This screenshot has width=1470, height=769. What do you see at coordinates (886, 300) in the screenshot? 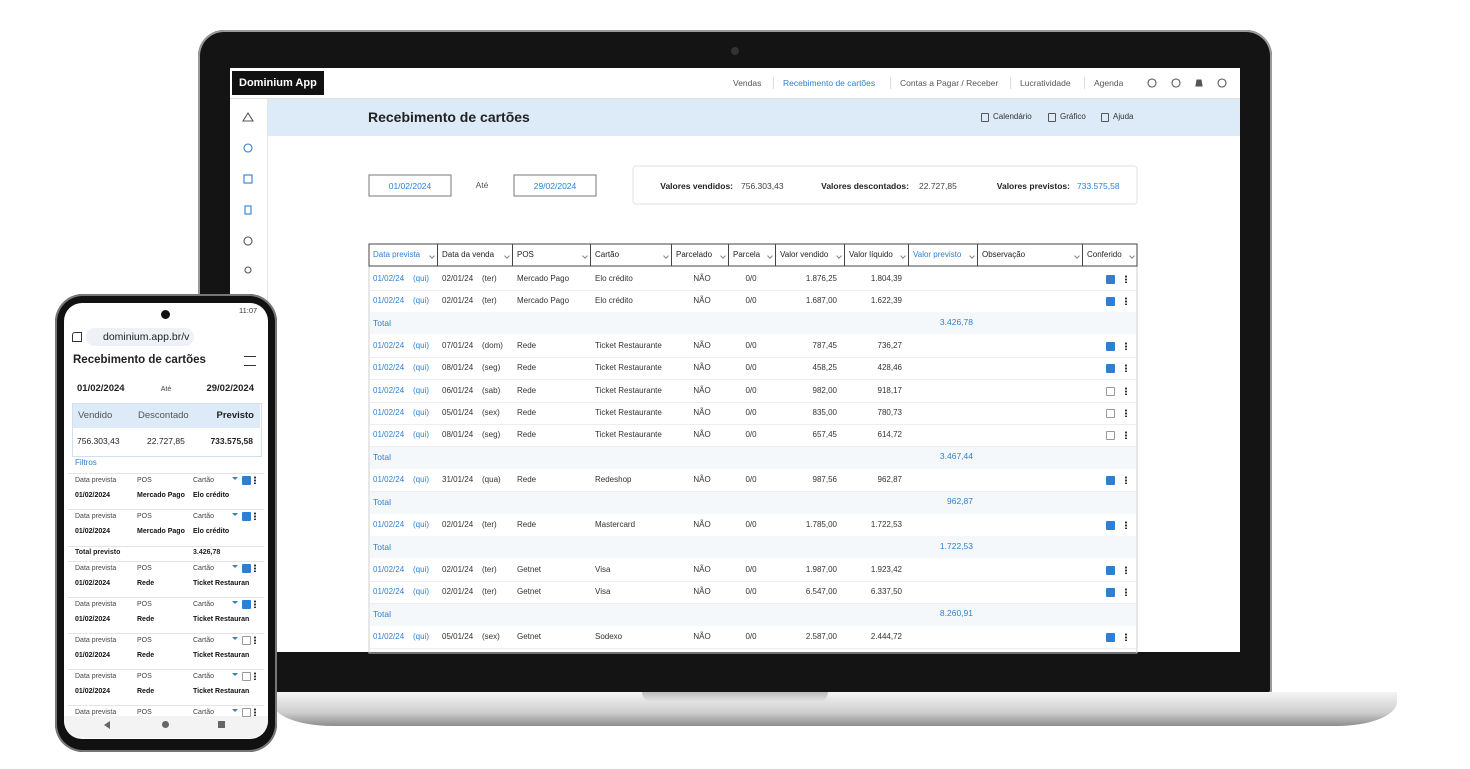
I see `table-cell: 1.622,39` at bounding box center [886, 300].